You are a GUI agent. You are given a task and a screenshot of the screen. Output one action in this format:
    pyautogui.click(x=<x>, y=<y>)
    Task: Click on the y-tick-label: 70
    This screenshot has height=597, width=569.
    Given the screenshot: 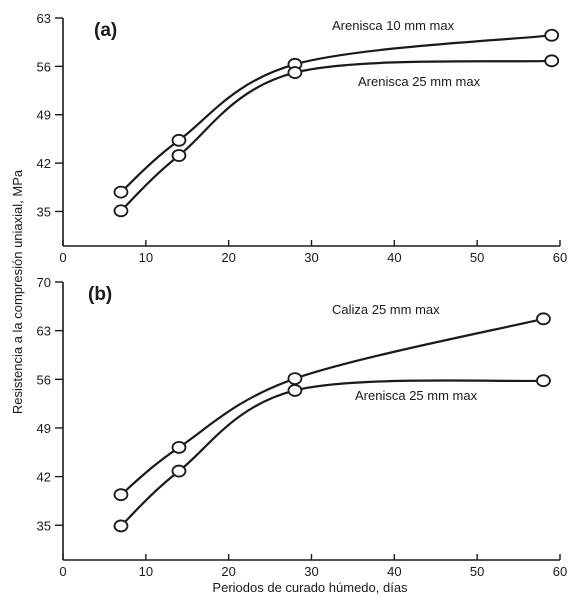 What is the action you would take?
    pyautogui.click(x=44, y=282)
    